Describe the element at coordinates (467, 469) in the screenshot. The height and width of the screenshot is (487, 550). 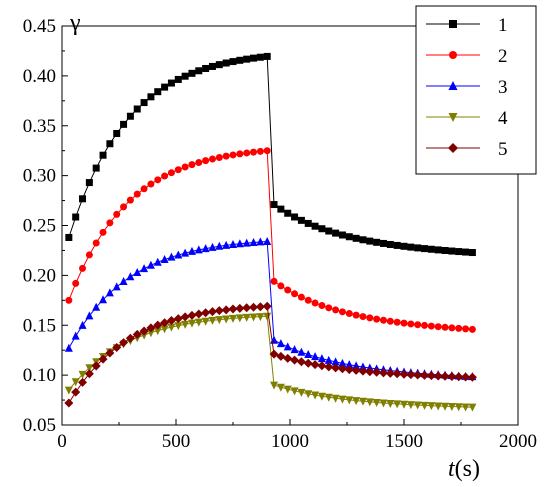
I see `x-axis-unit: (s)` at that location.